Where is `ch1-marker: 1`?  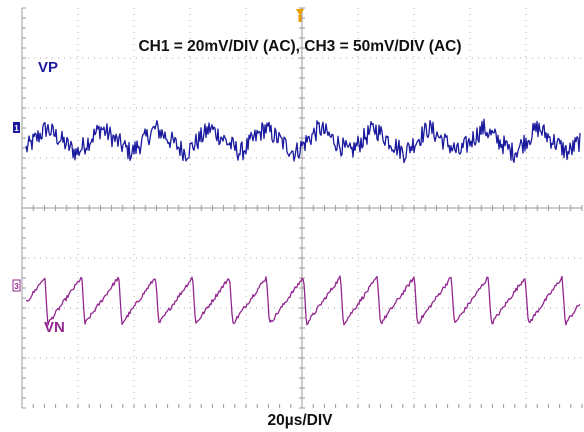 ch1-marker: 1 is located at coordinates (16, 127).